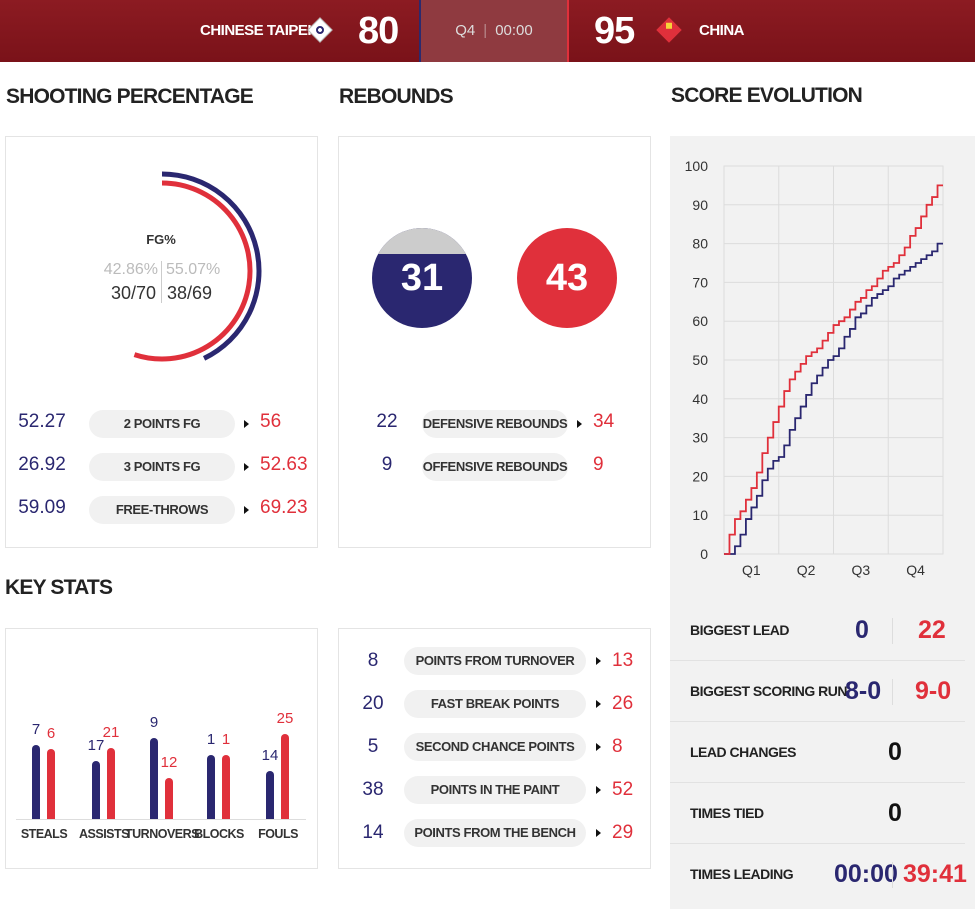  What do you see at coordinates (373, 746) in the screenshot?
I see `home-second-chance-points: 5` at bounding box center [373, 746].